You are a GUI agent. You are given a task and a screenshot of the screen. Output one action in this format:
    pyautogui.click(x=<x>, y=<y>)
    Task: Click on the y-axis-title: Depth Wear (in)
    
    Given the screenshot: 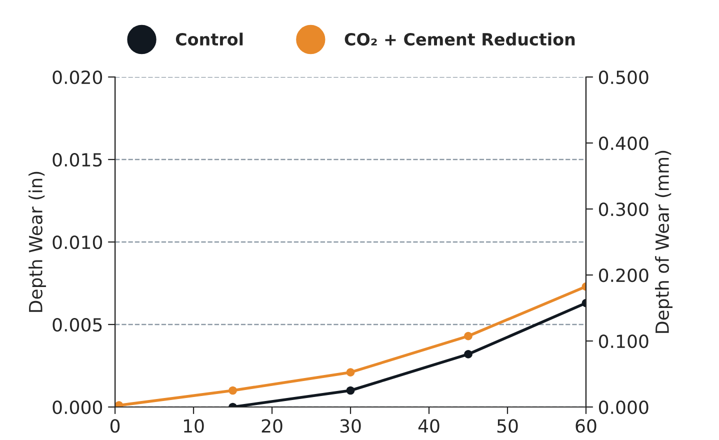 What is the action you would take?
    pyautogui.click(x=37, y=242)
    